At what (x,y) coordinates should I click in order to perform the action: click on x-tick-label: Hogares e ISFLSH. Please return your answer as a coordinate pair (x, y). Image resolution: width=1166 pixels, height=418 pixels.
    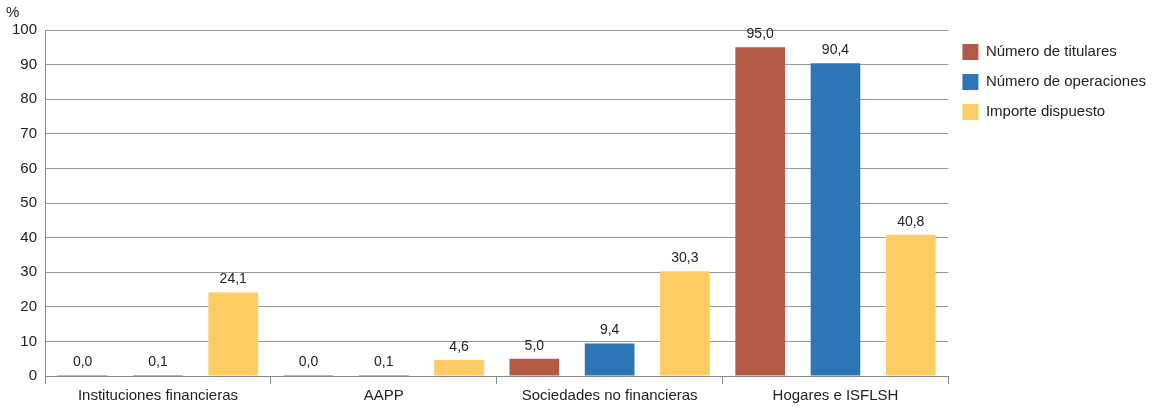
    Looking at the image, I should click on (835, 395).